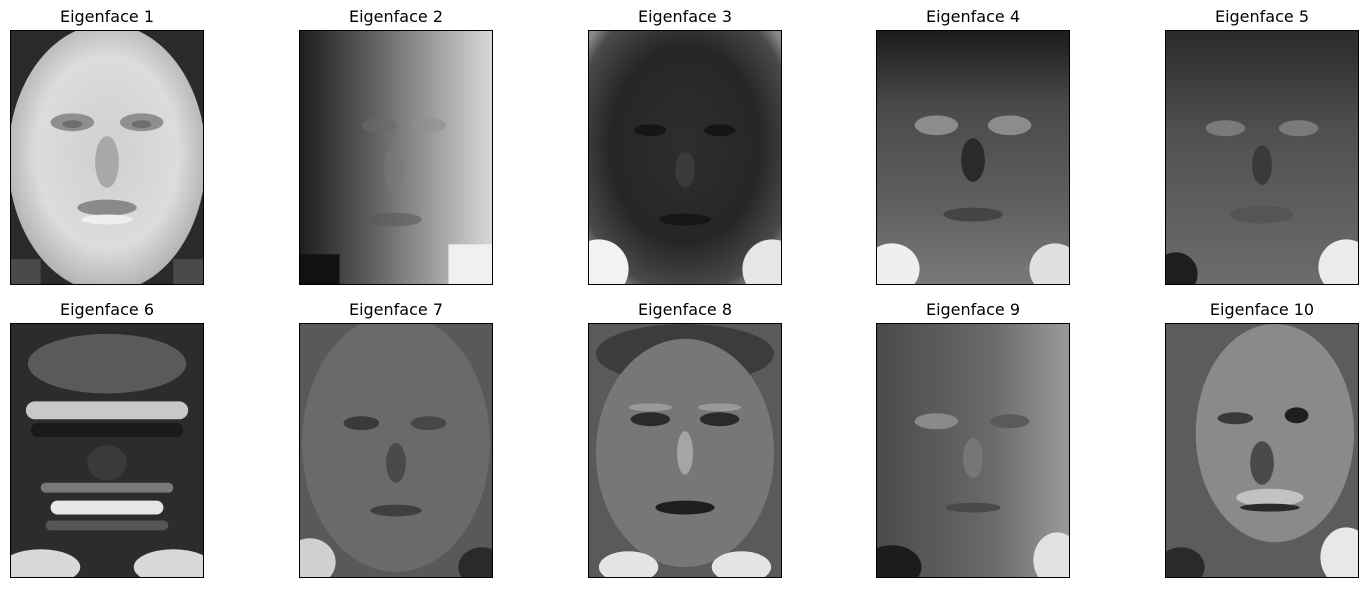 The height and width of the screenshot is (590, 1368). I want to click on panel-title: Eigenface 5, so click(1262, 16).